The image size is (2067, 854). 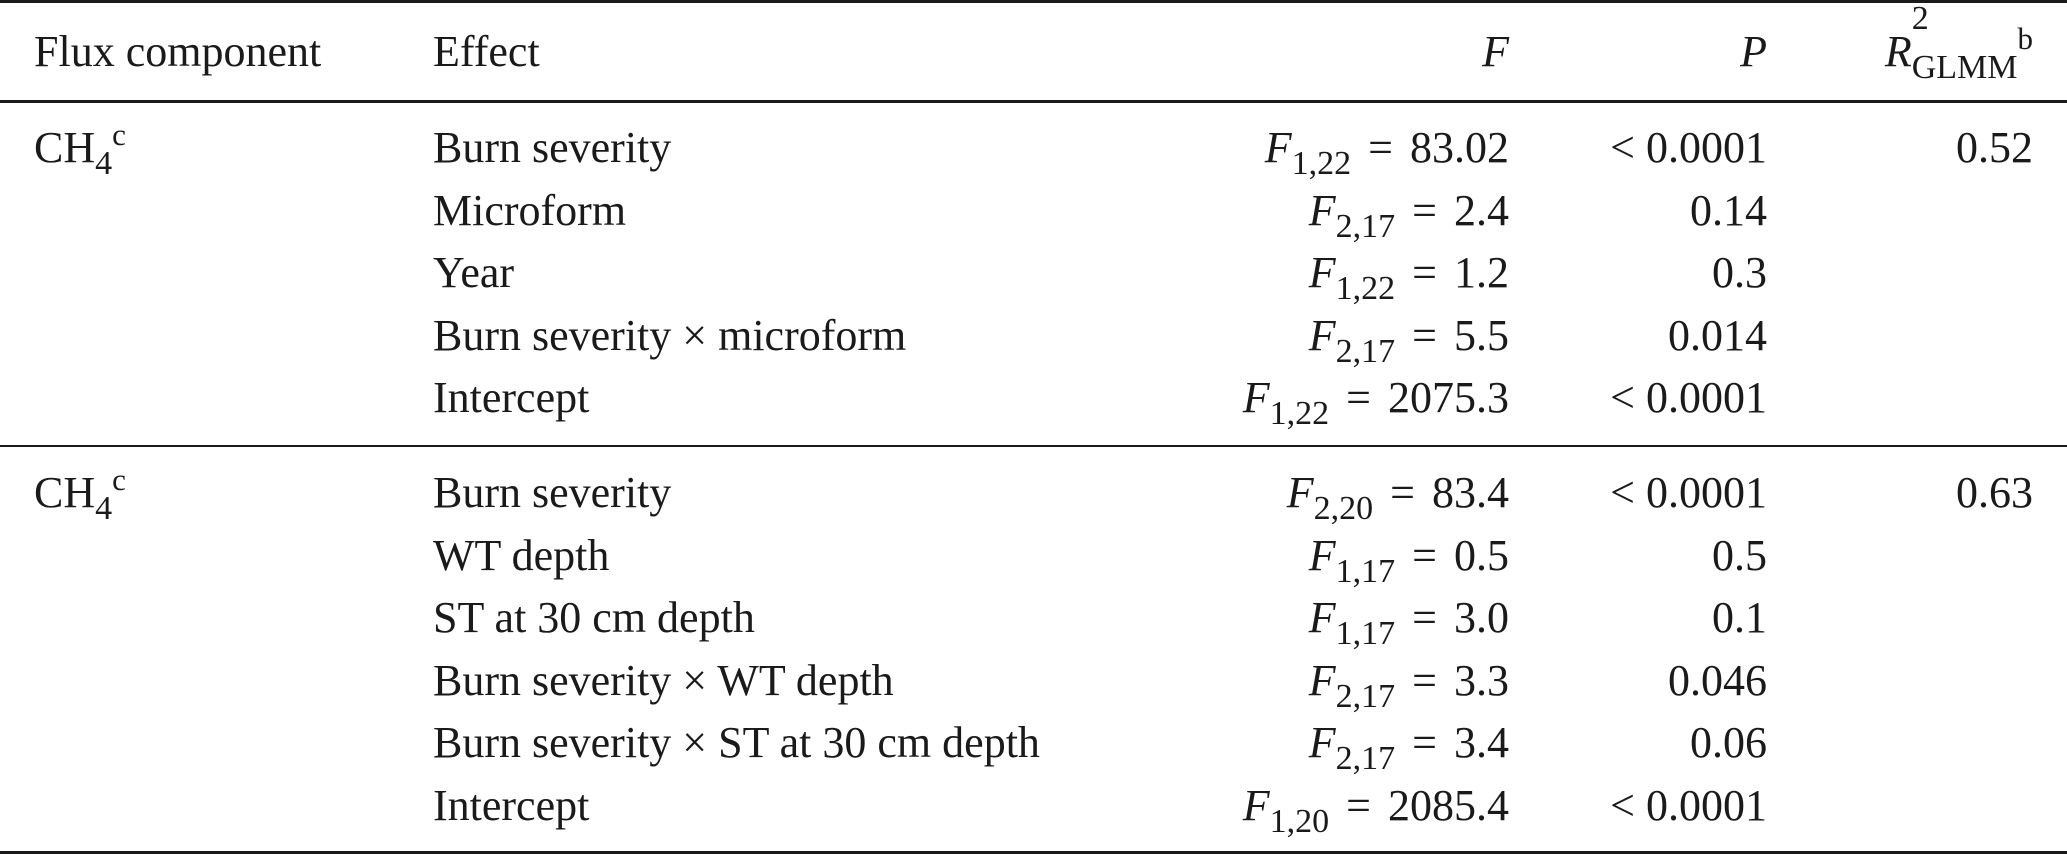 What do you see at coordinates (1994, 147) in the screenshot?
I see `r2-value: 0.52` at bounding box center [1994, 147].